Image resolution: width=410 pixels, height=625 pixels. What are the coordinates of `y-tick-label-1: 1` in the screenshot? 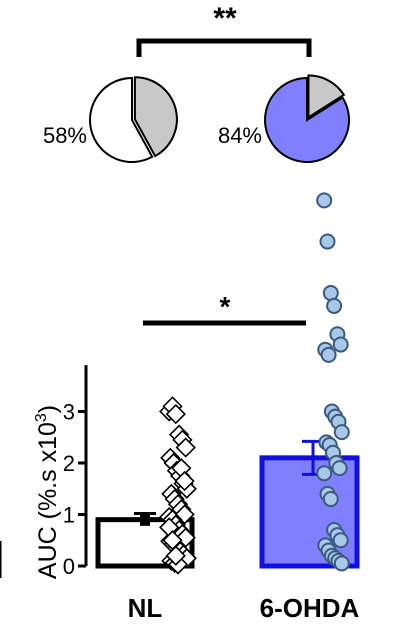 It's located at (69, 515).